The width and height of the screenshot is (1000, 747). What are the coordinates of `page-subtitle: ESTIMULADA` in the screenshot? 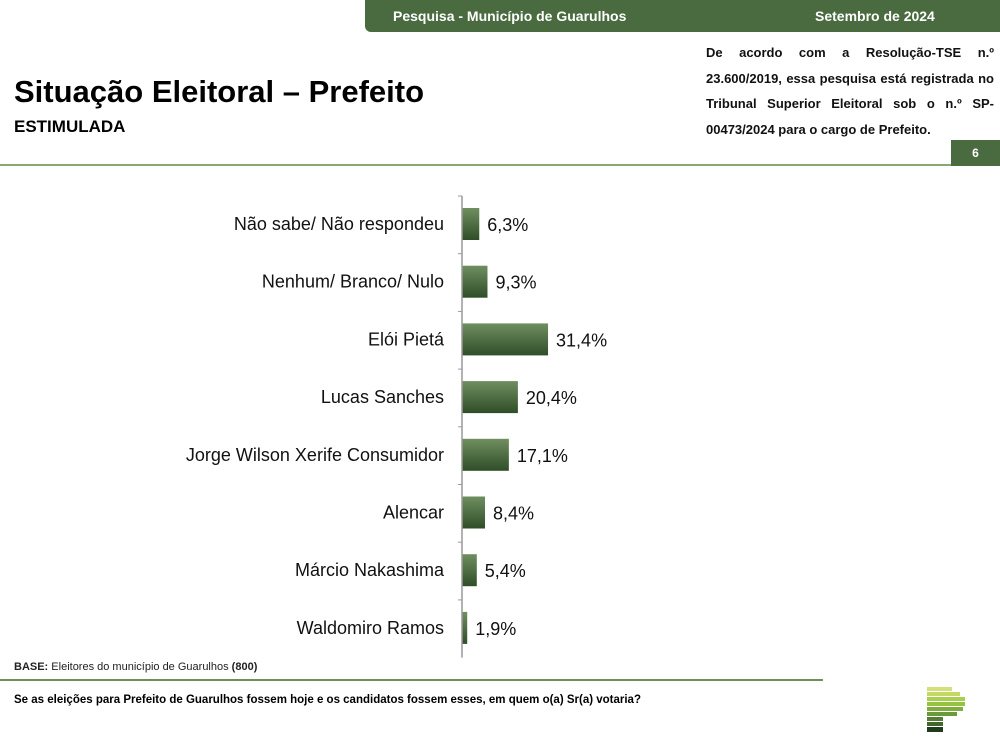 It's located at (70, 126).